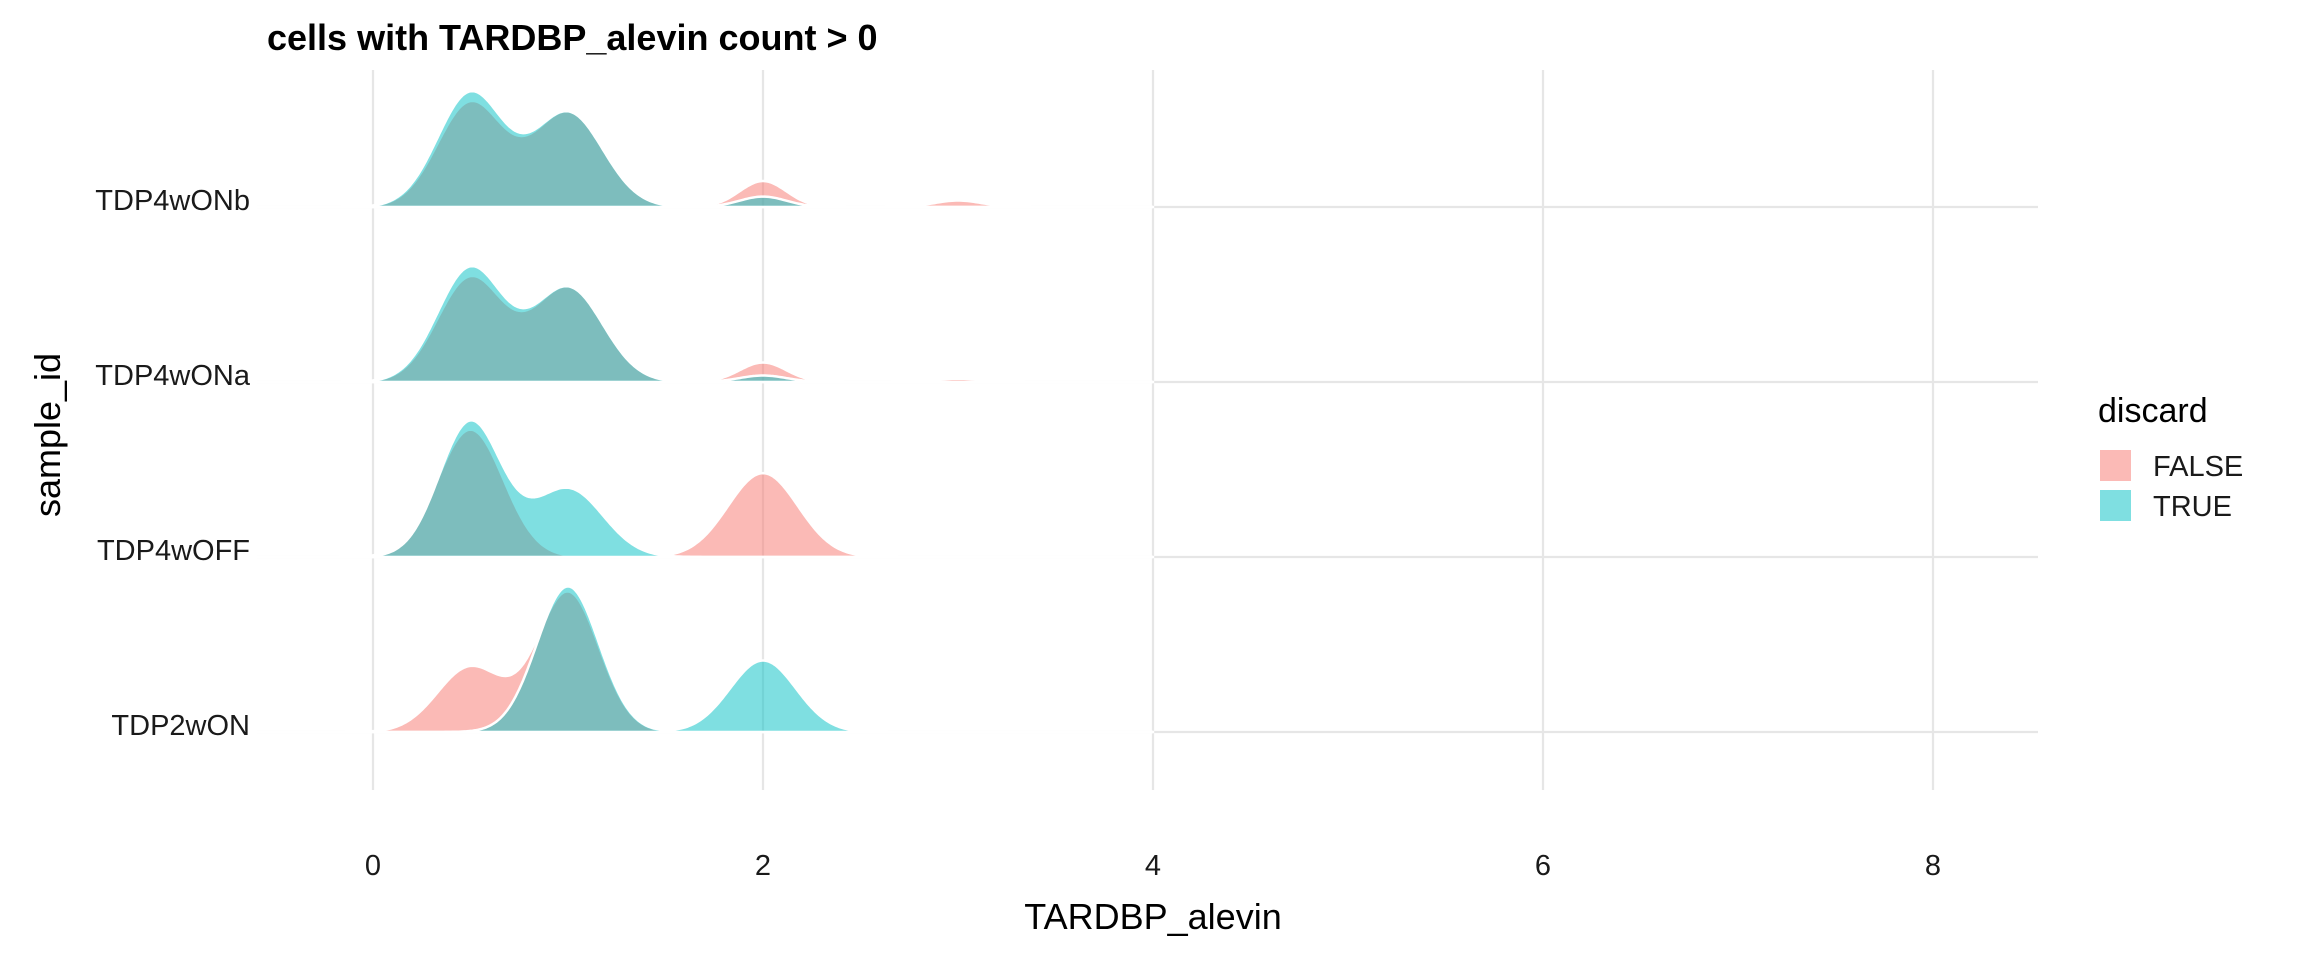 Image resolution: width=2304 pixels, height=960 pixels. What do you see at coordinates (1152, 916) in the screenshot?
I see `x-axis-title: TARDBP_alevin` at bounding box center [1152, 916].